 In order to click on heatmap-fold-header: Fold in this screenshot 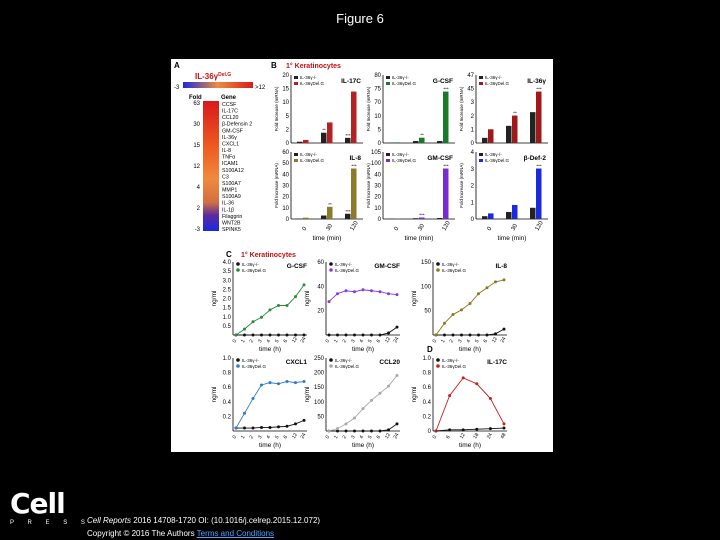, I will do `click(195, 98)`.